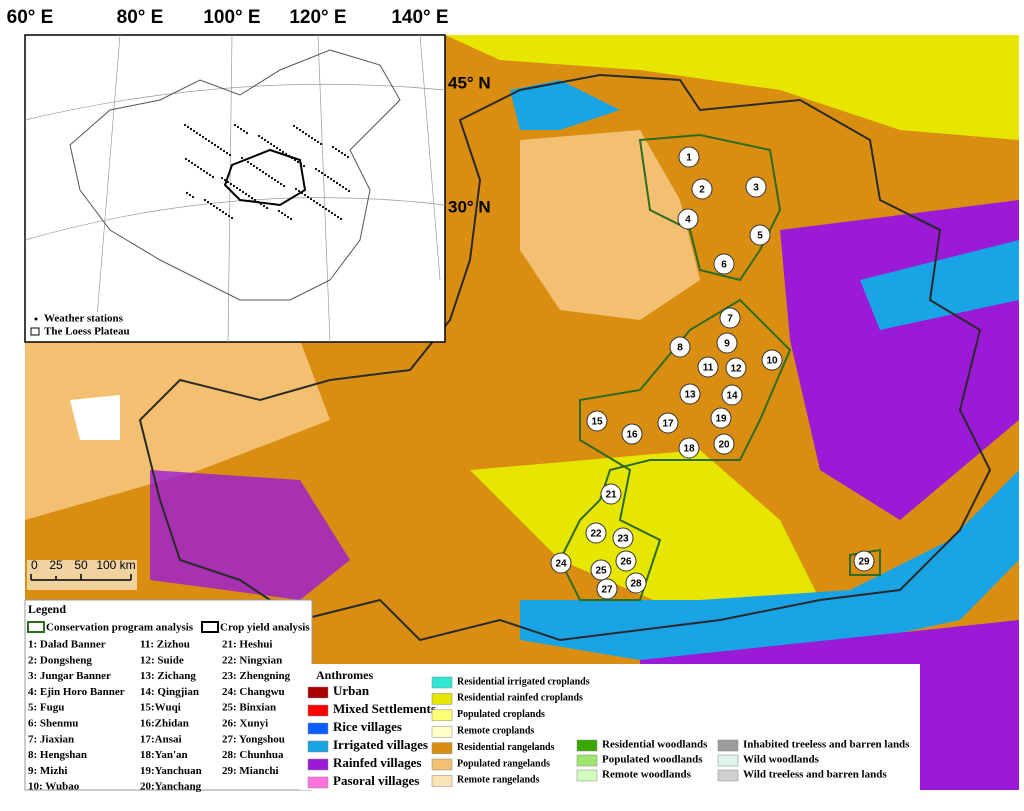 The height and width of the screenshot is (811, 1024). Describe the element at coordinates (252, 660) in the screenshot. I see `site-name: 22: Ningxian` at that location.